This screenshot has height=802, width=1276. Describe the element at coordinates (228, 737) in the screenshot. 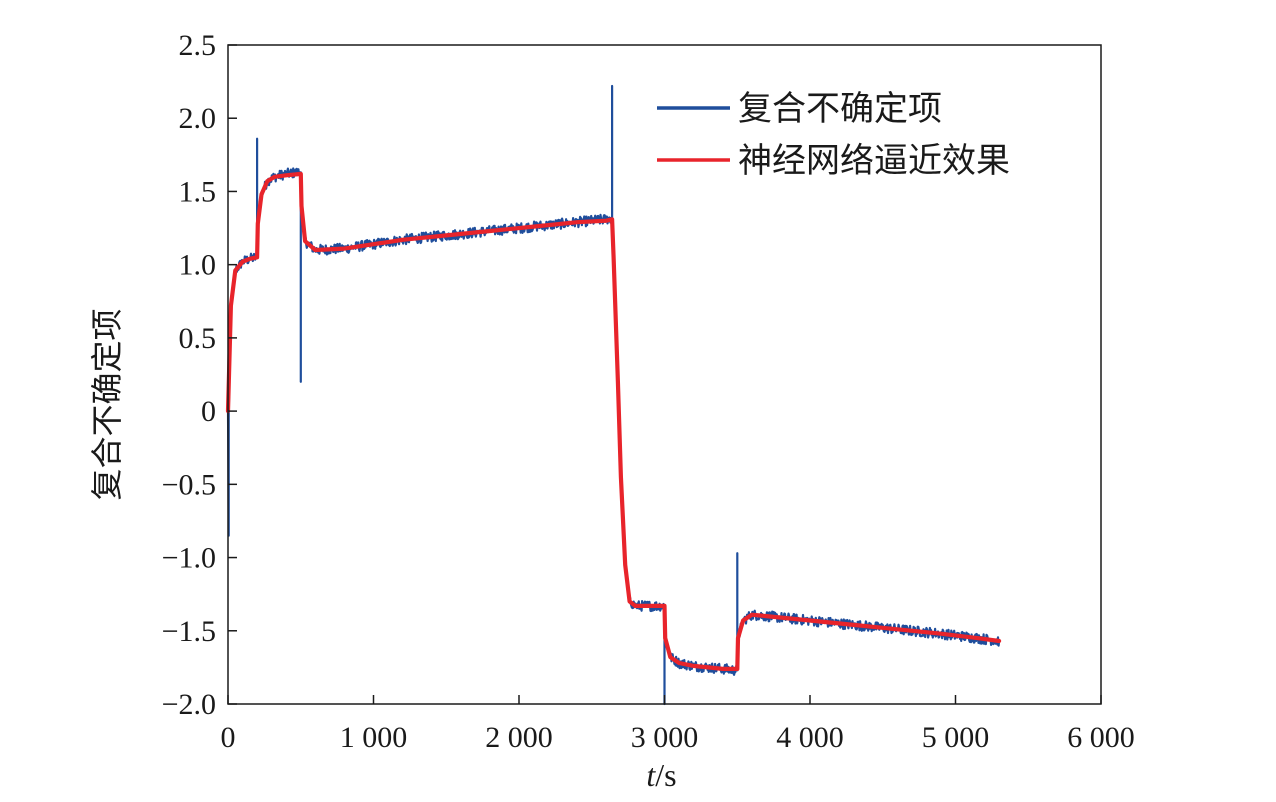

I see `x-tick-label: 0` at that location.